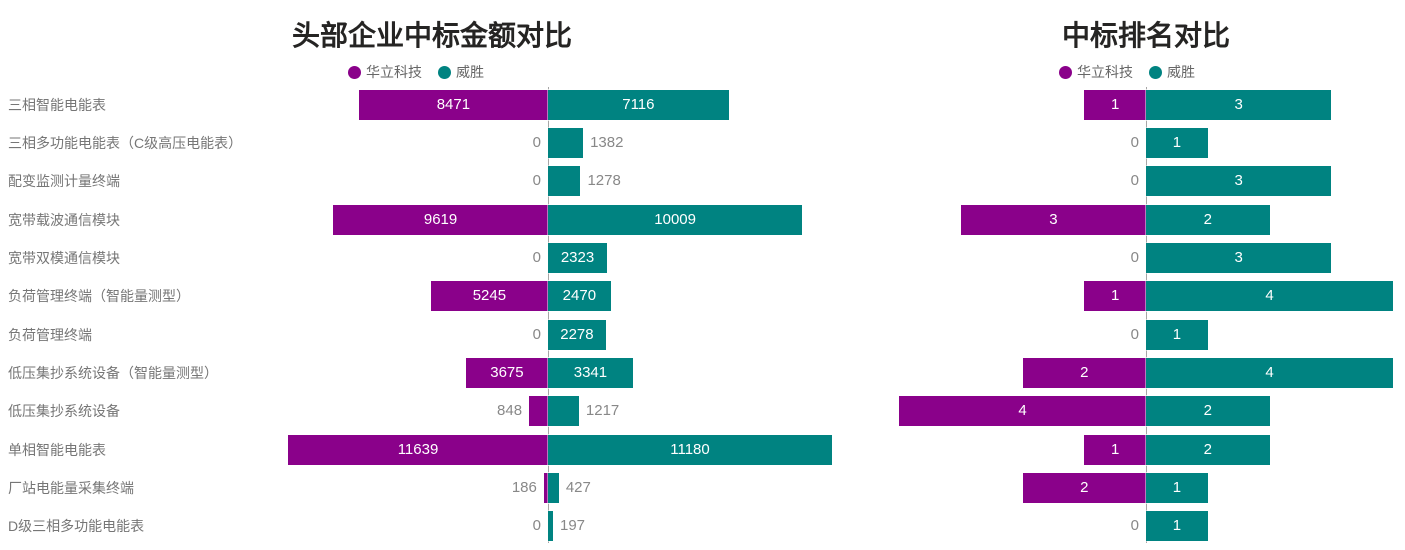  I want to click on value-label: 1217, so click(602, 411).